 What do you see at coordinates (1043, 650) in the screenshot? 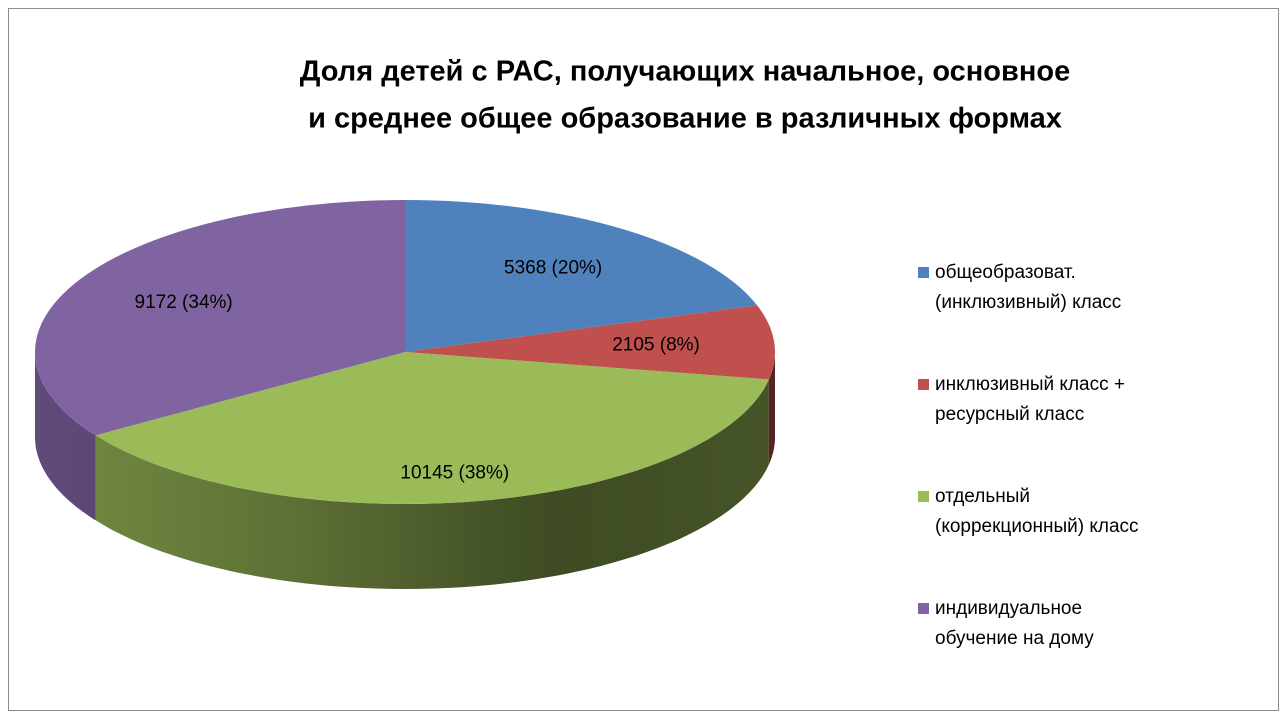
I see `legend-item: индивидуальное обучение на дому` at bounding box center [1043, 650].